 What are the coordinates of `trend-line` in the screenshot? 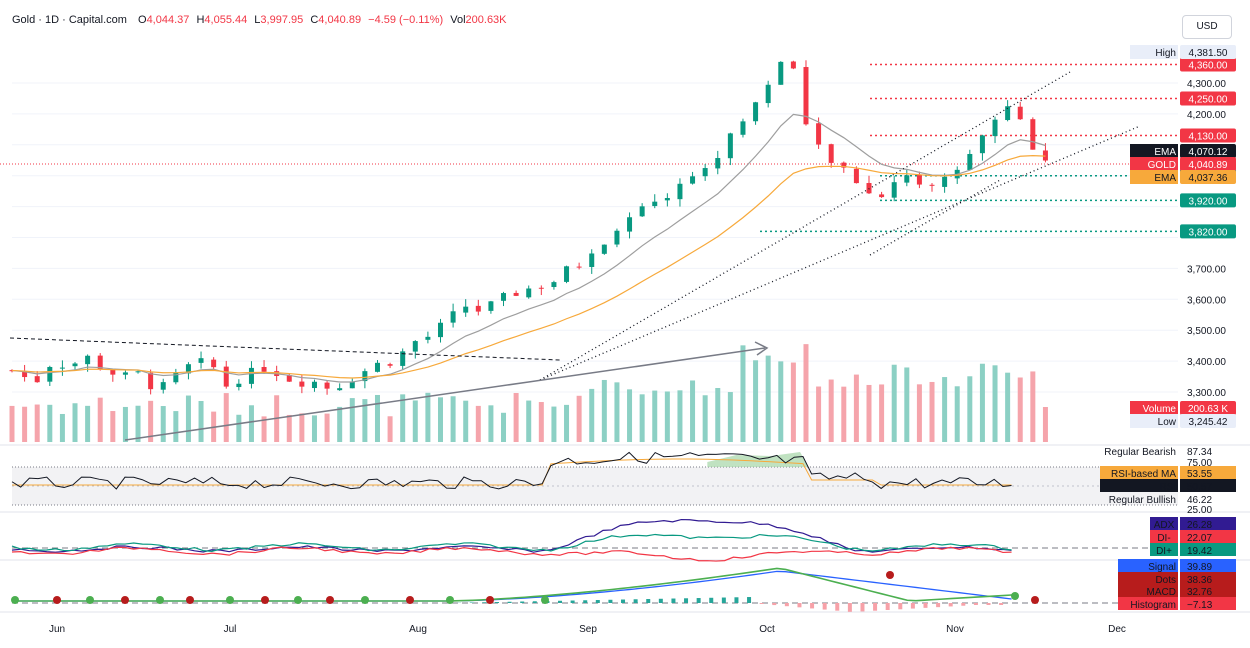 It's located at (935, 217).